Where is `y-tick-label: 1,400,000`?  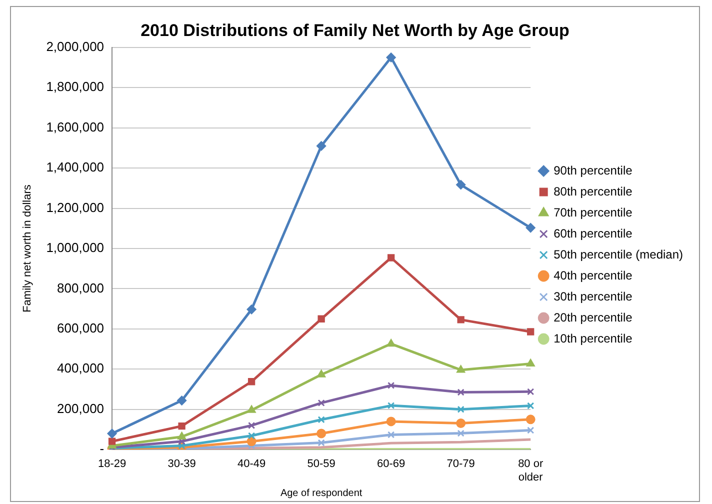
y-tick-label: 1,400,000 is located at coordinates (75, 167).